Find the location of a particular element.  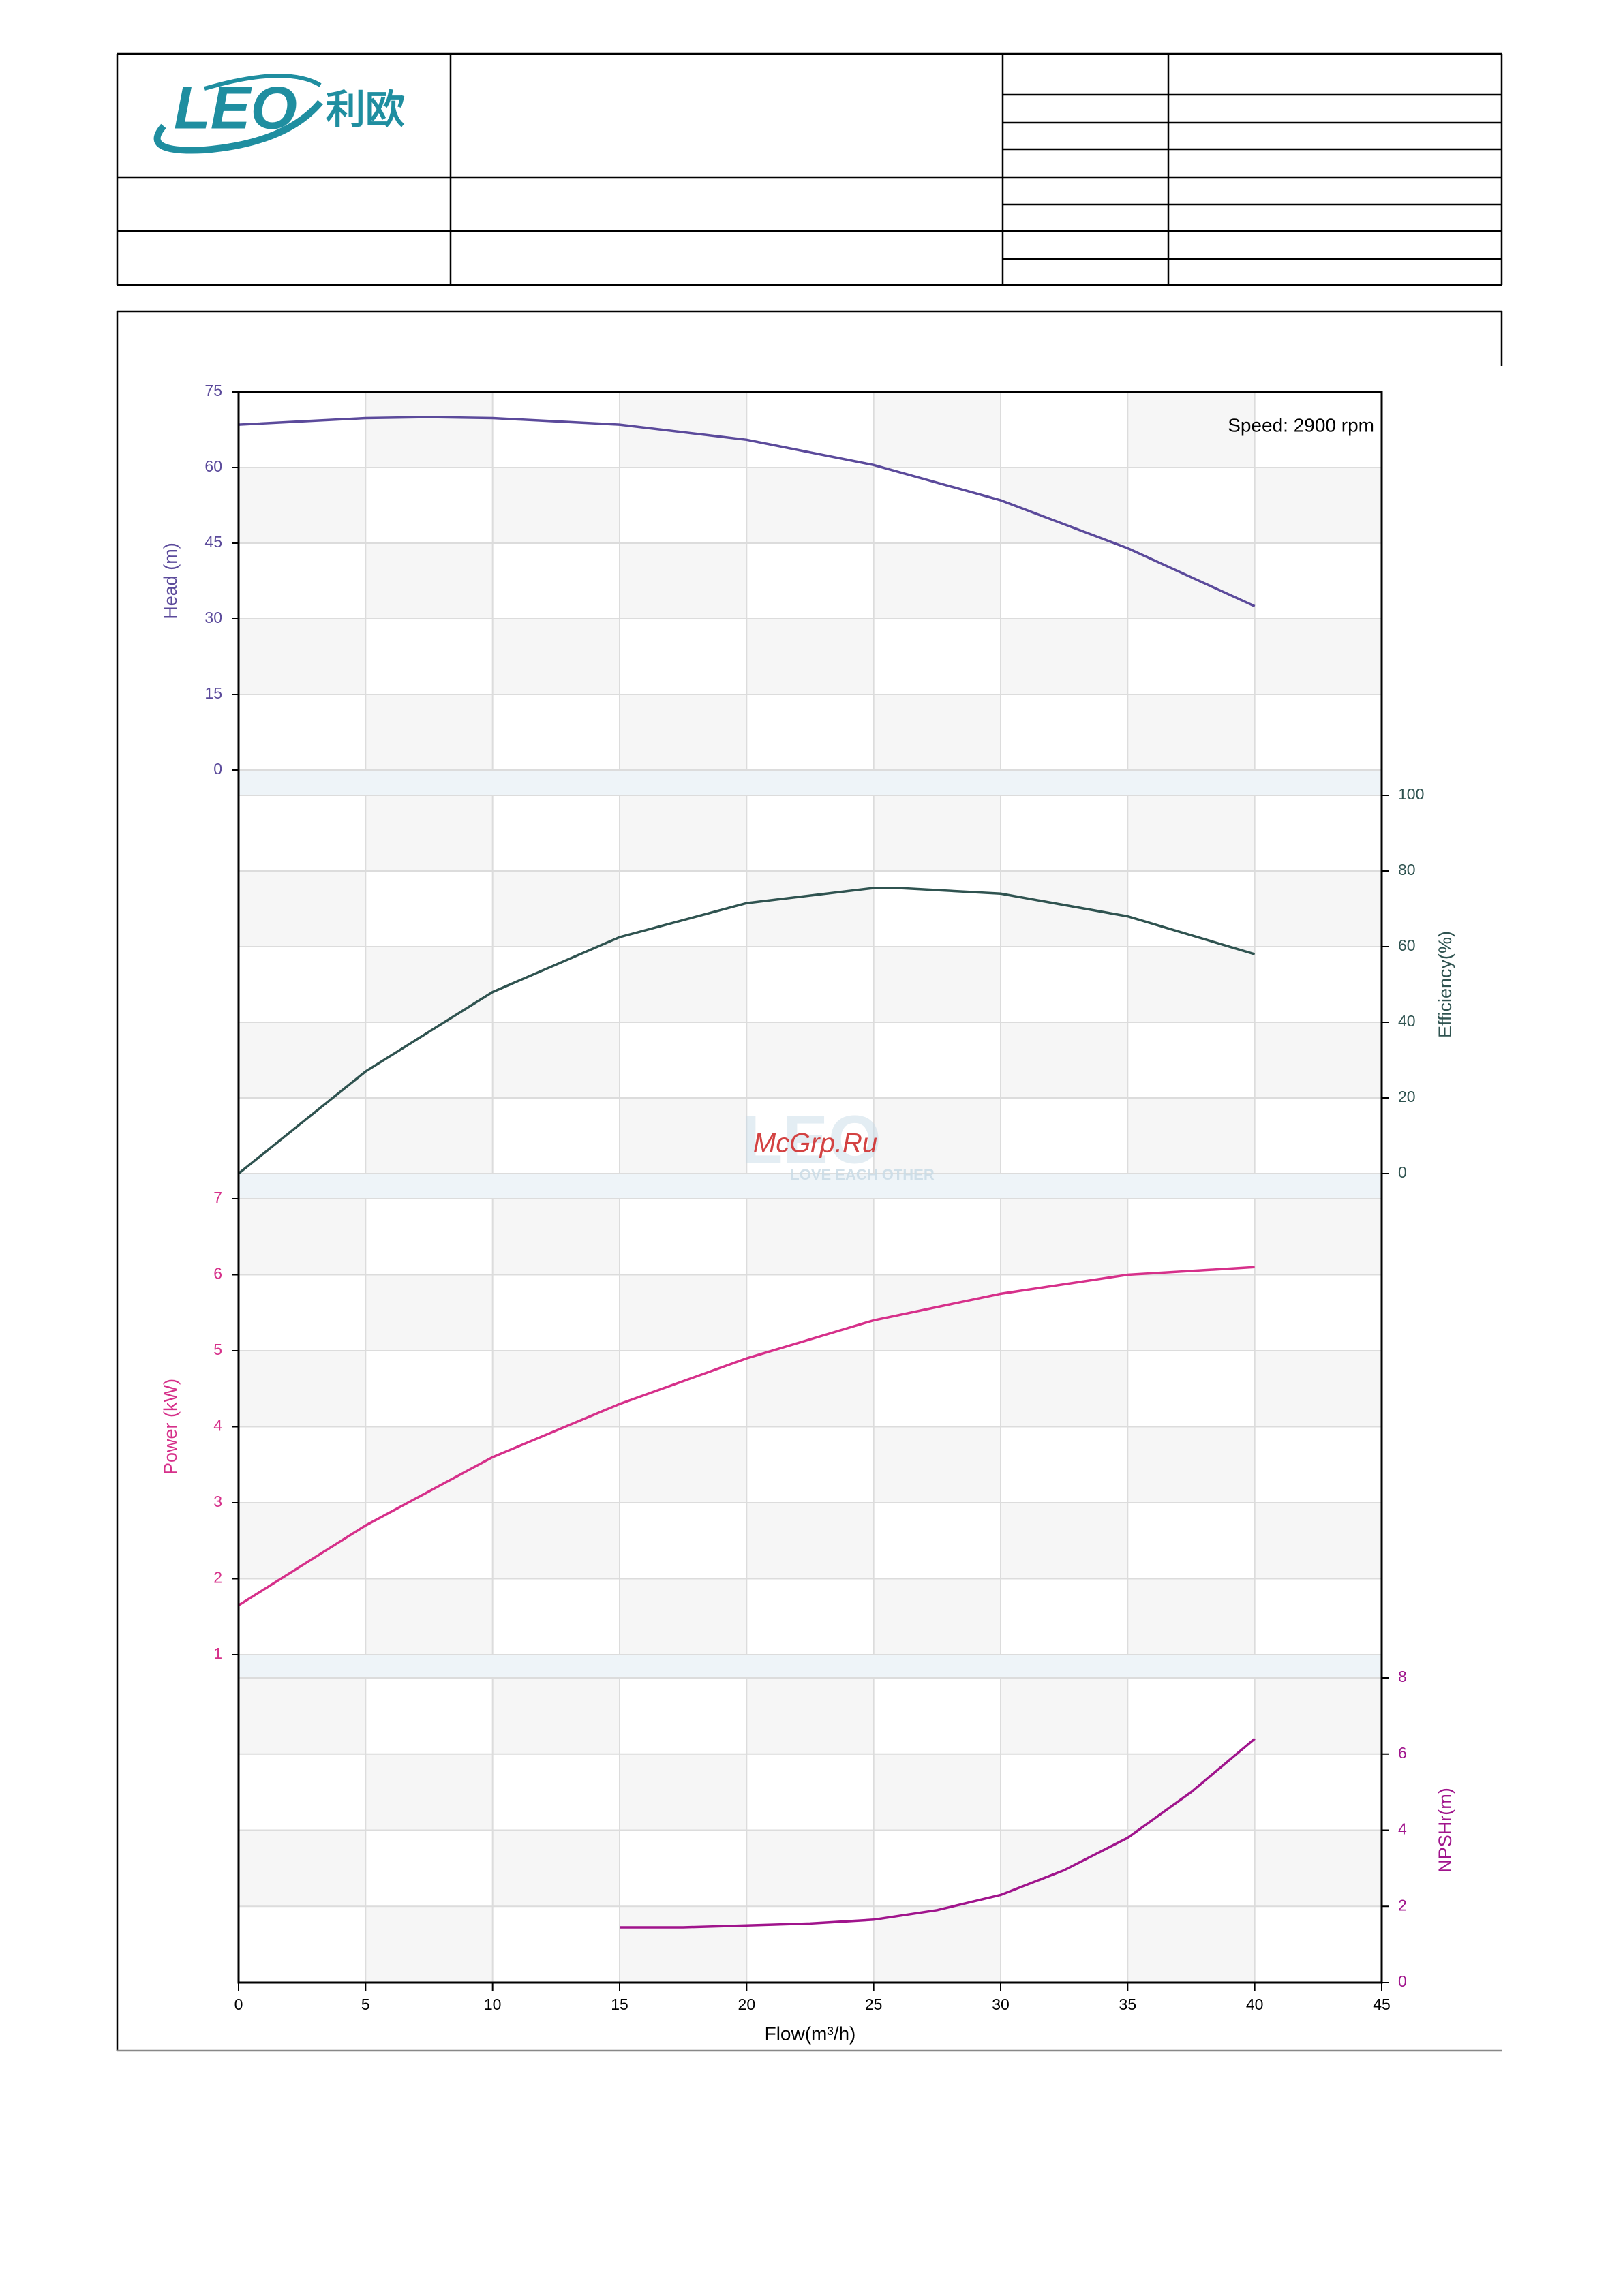

logo: LEO 利欧 is located at coordinates (279, 114).